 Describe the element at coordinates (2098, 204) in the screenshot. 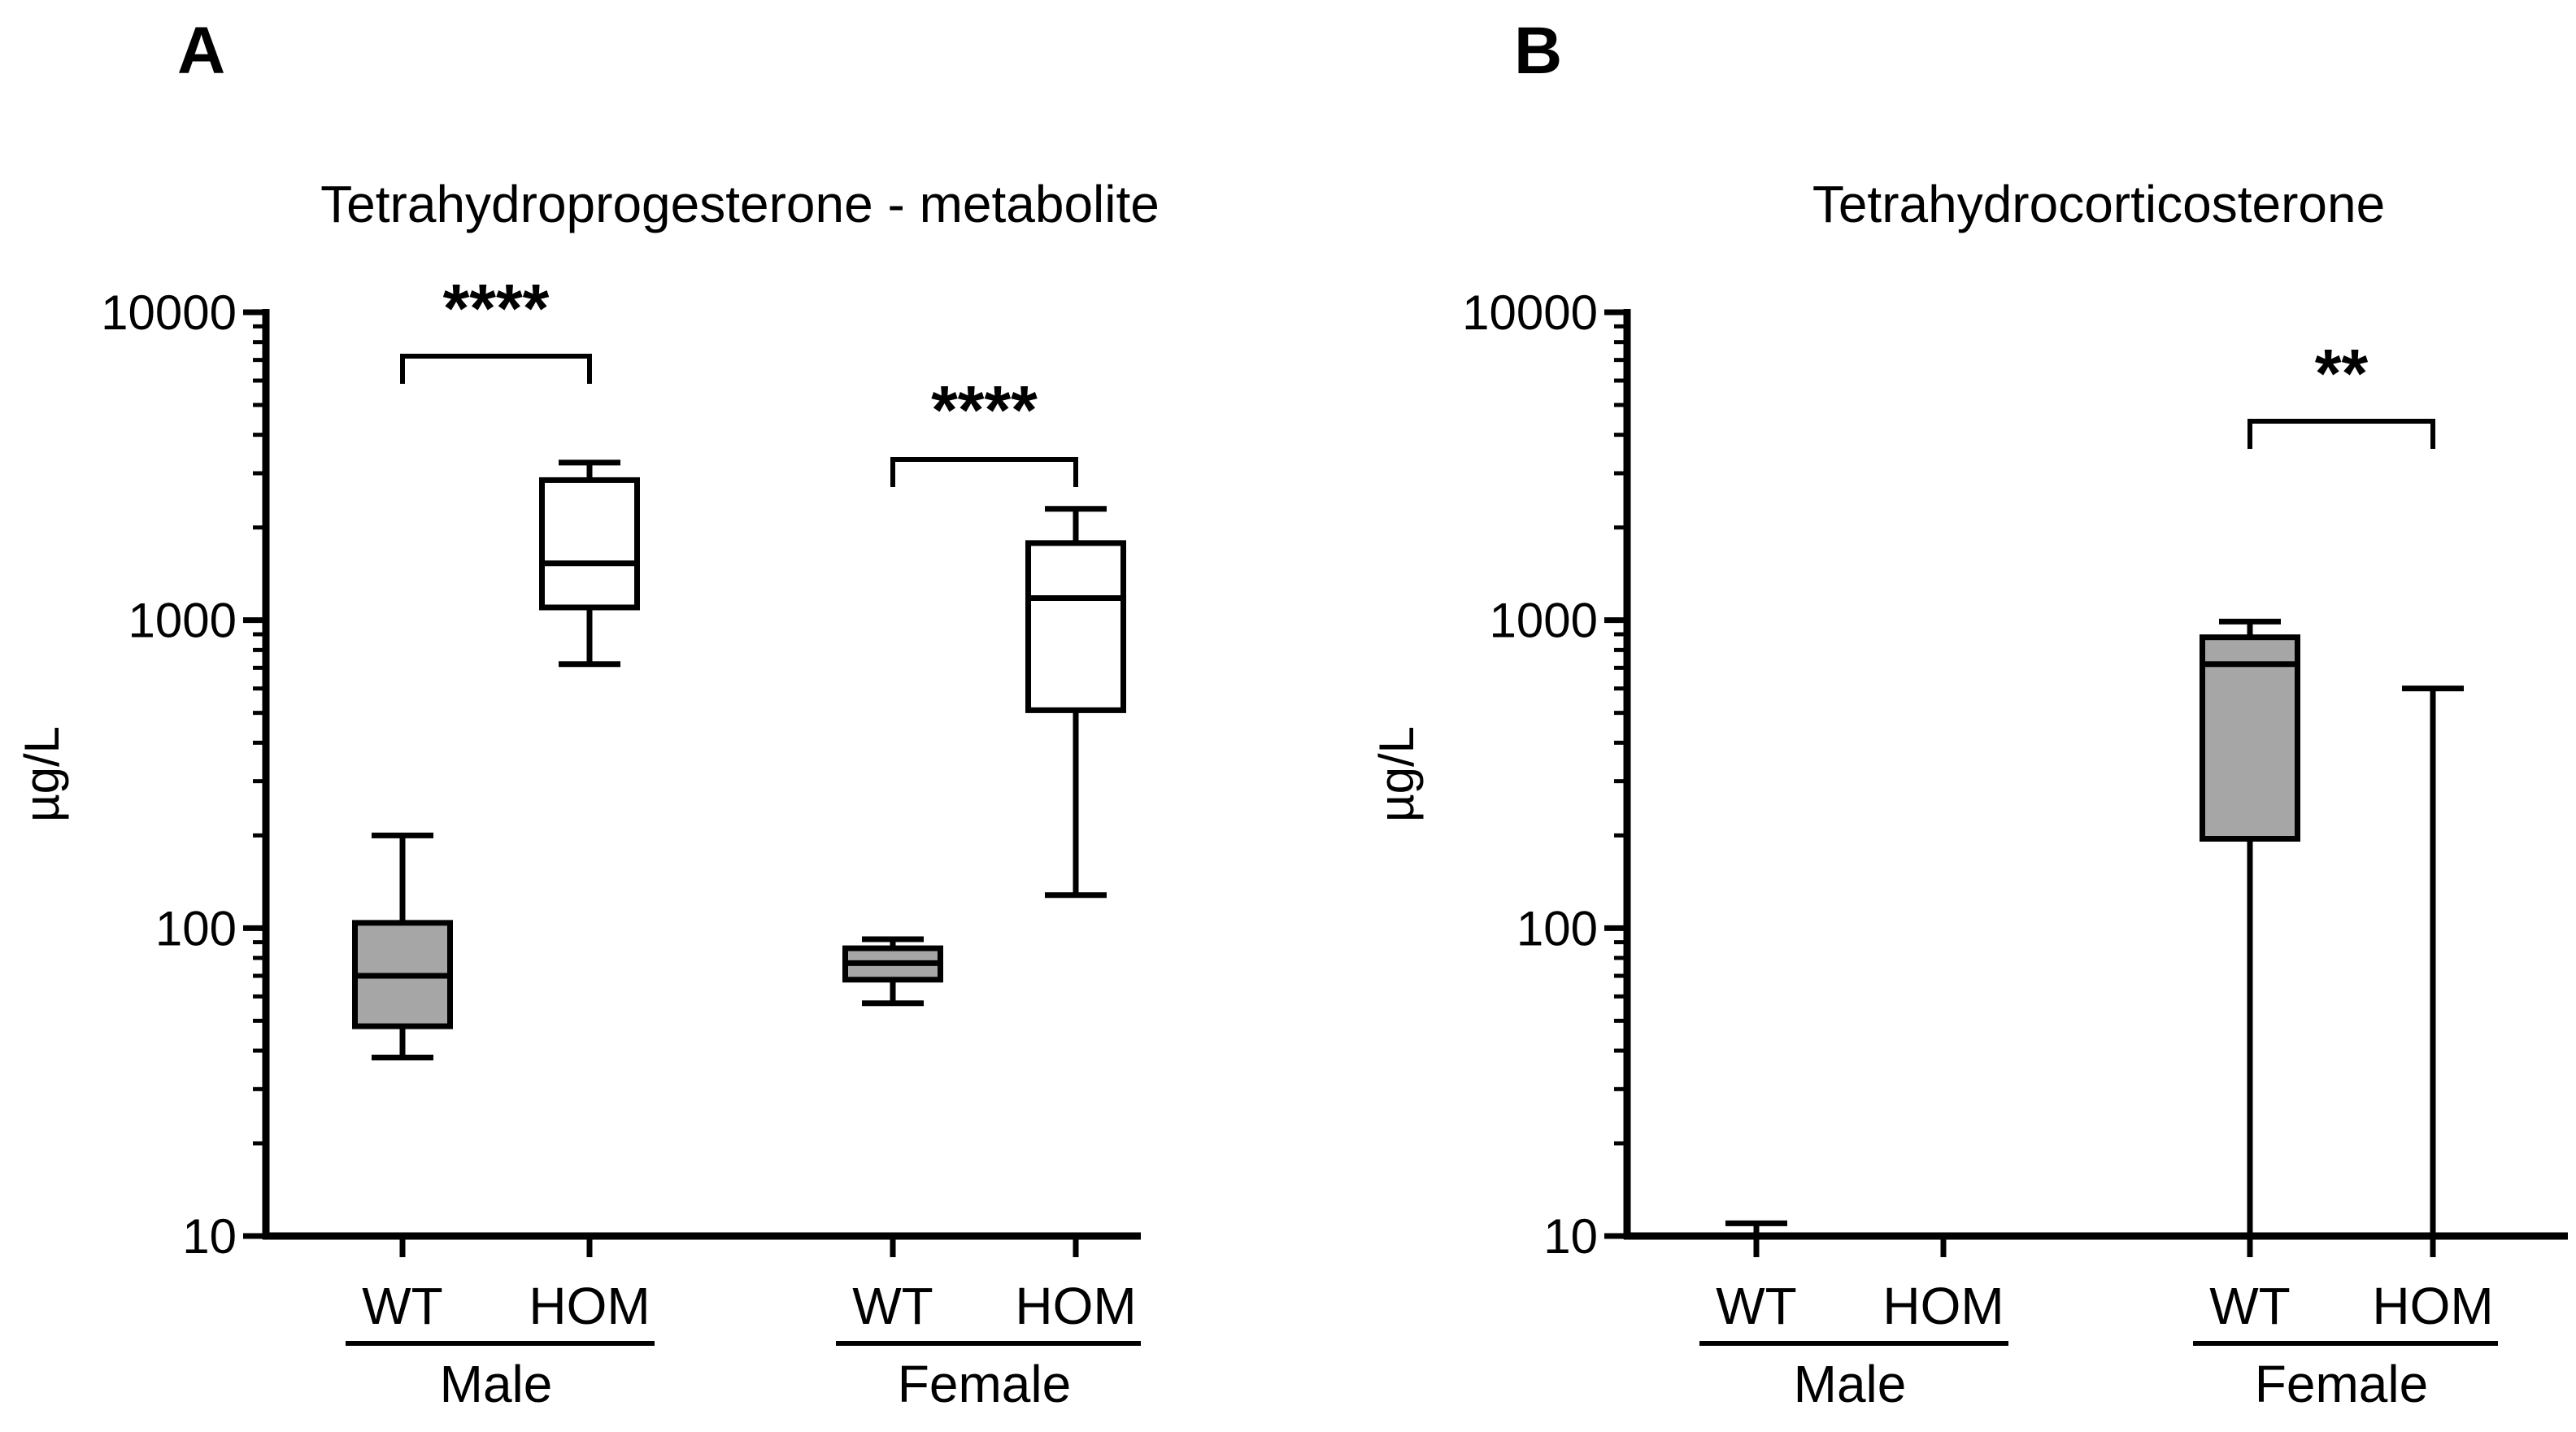

I see `chart-title: Tetrahydrocorticosterone` at that location.